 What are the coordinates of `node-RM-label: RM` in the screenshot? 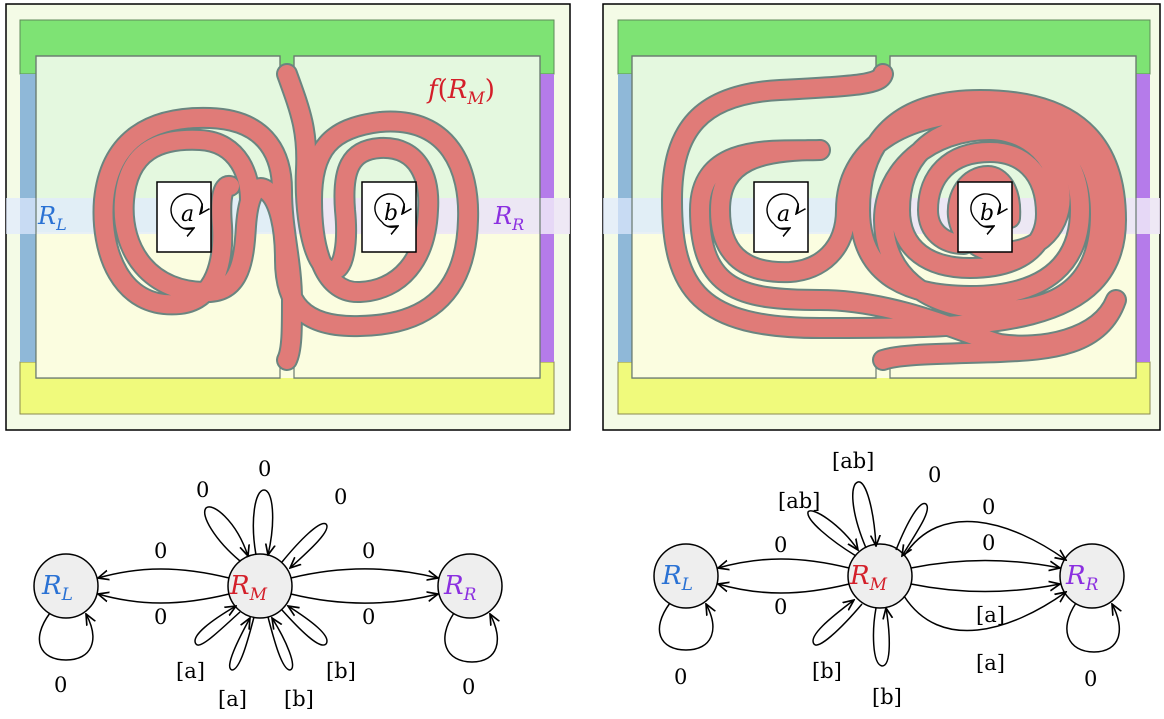 It's located at (868, 578).